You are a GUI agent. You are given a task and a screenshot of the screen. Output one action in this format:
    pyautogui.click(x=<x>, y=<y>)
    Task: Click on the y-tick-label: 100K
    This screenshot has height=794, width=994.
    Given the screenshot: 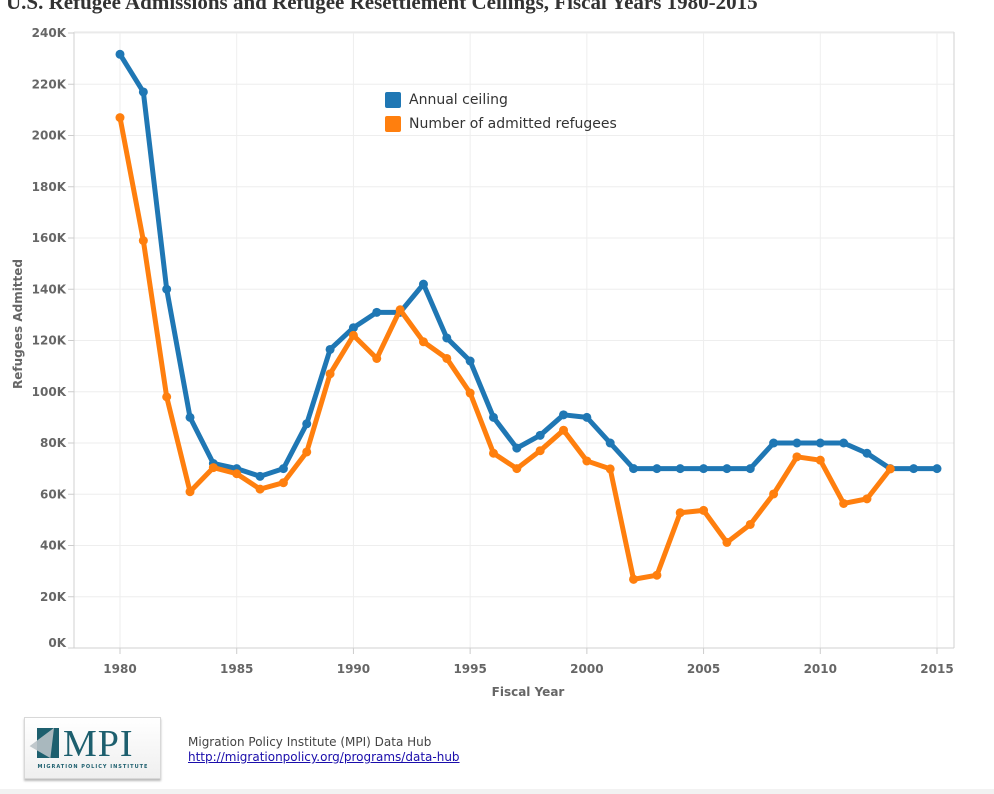 What is the action you would take?
    pyautogui.click(x=49, y=392)
    